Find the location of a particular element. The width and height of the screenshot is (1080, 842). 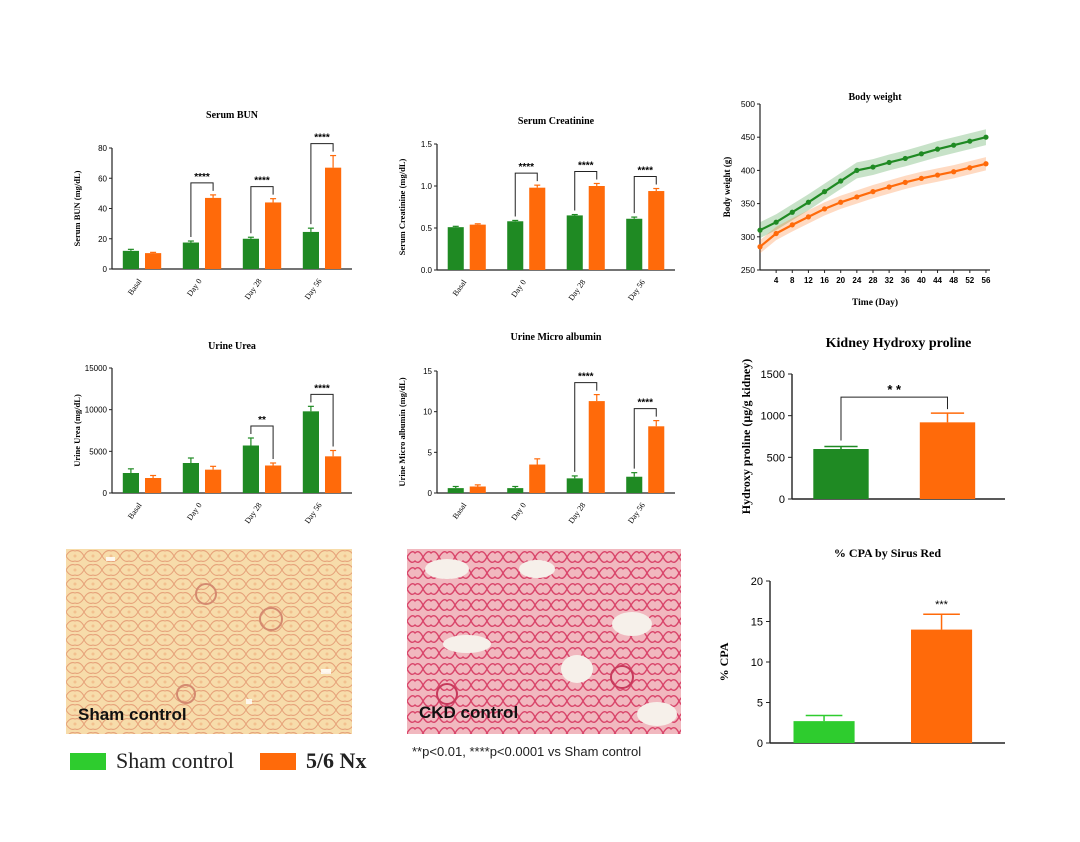

kidney_hydroxyproline-y-label: Hydroxy proline (µg/g kidney) is located at coordinates (746, 437).